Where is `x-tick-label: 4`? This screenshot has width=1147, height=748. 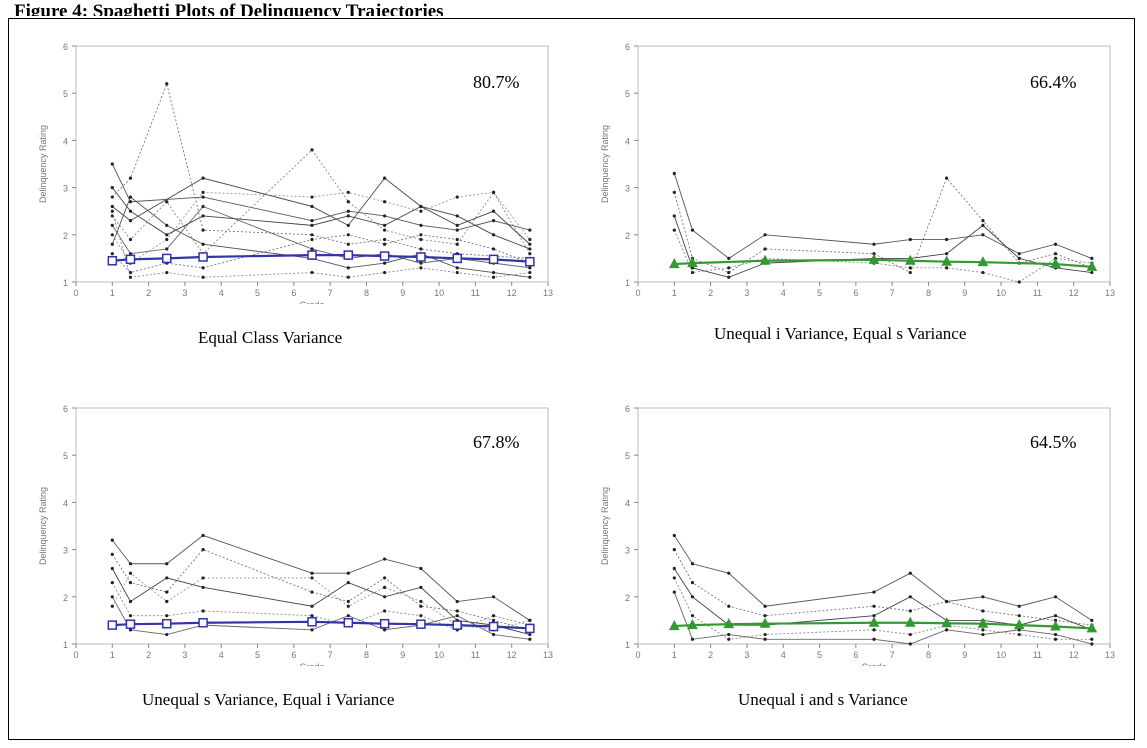
x-tick-label: 4 is located at coordinates (783, 293).